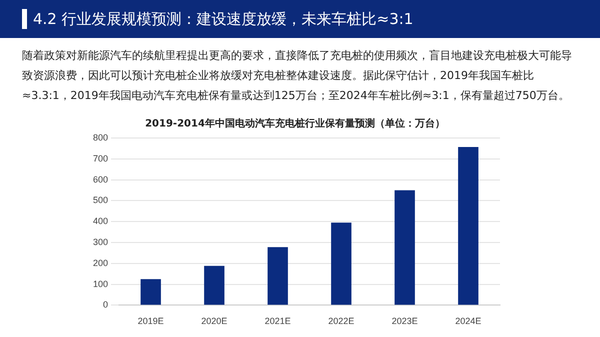 This screenshot has width=600, height=337. Describe the element at coordinates (295, 124) in the screenshot. I see `text: 2019-2014年中国电动汽车充电桩行业保有量预测（单位：万台）` at that location.